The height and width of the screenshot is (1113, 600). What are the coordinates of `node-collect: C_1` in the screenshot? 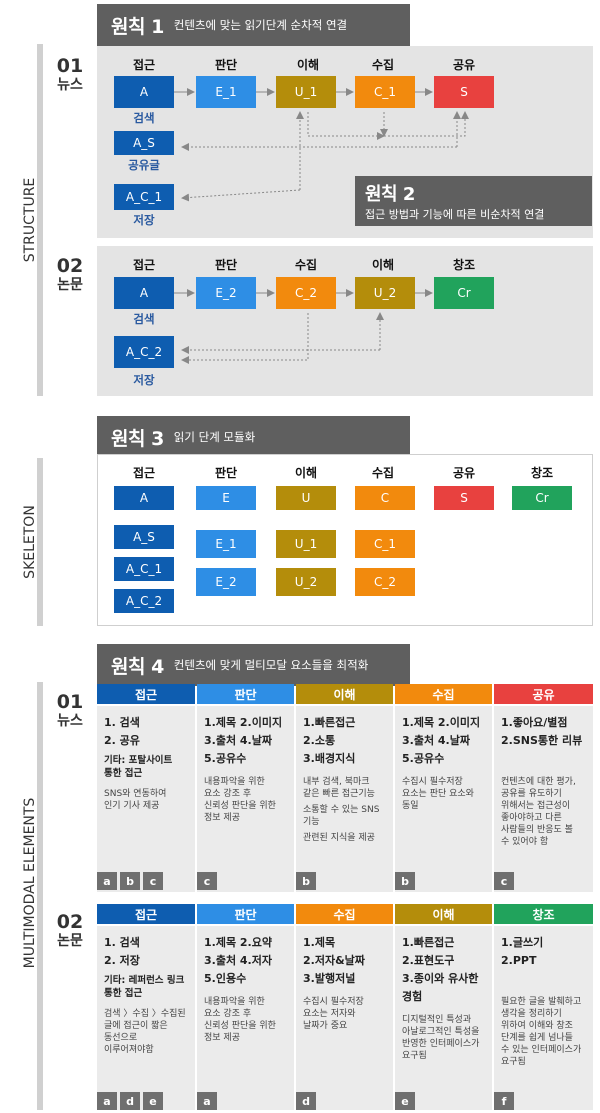 It's located at (385, 92).